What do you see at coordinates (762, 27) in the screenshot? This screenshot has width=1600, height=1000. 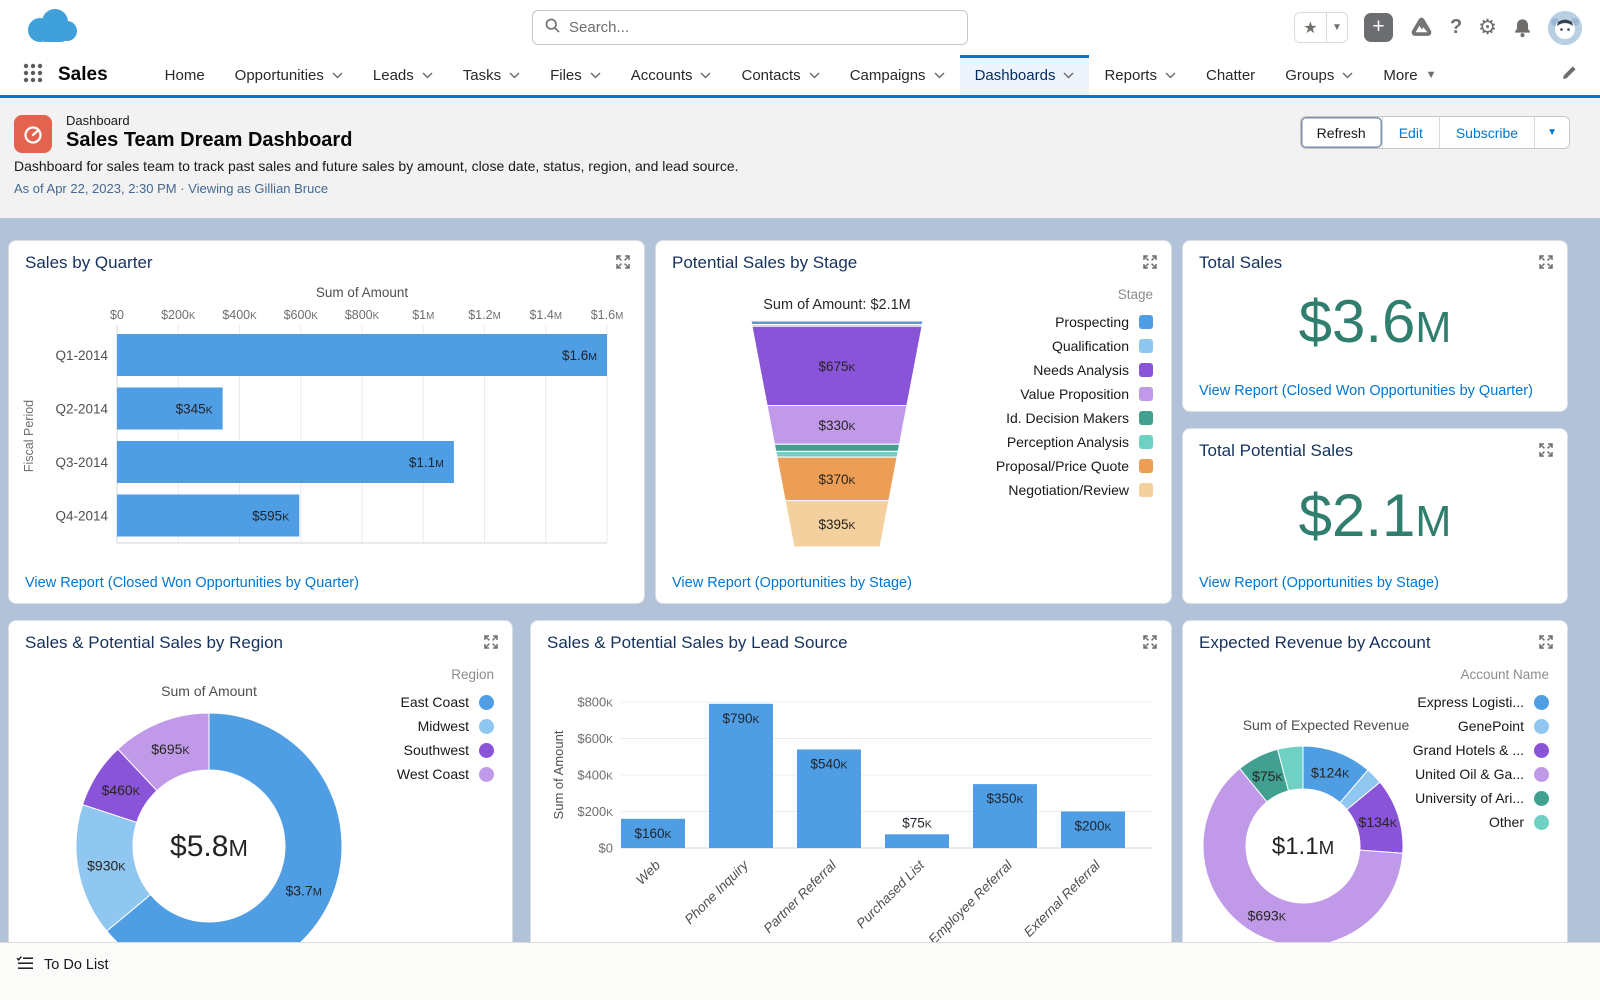 I see `search-input` at bounding box center [762, 27].